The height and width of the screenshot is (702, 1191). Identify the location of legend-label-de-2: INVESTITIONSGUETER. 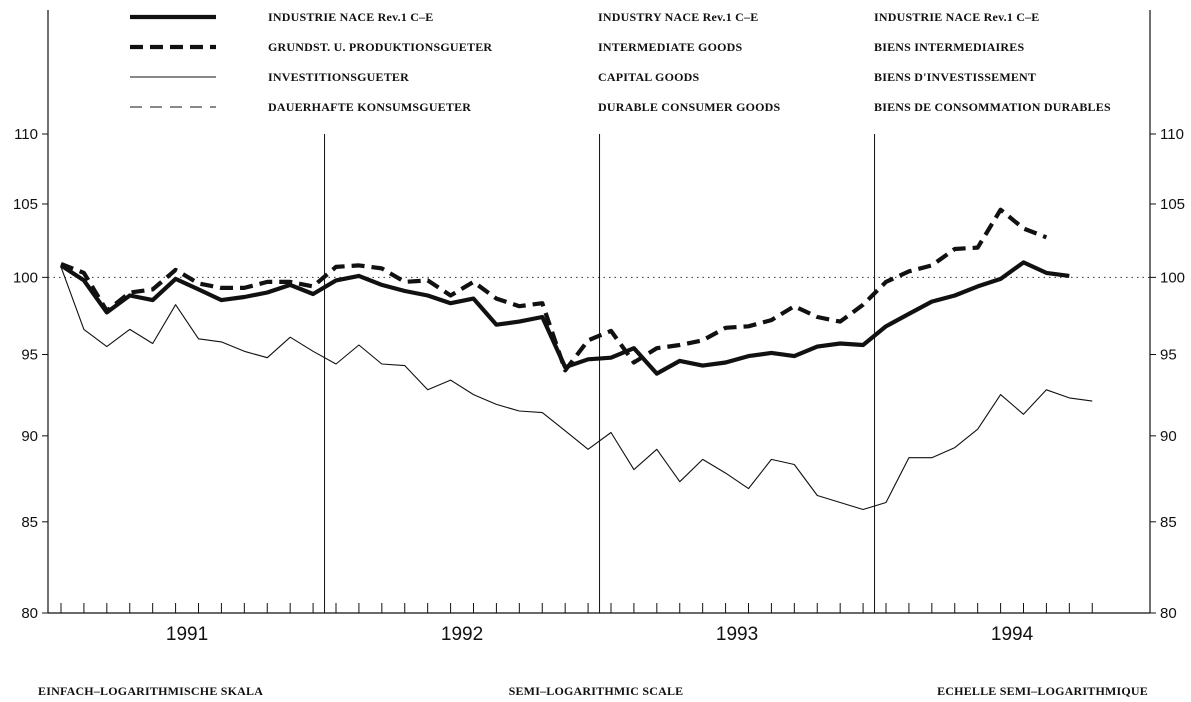
(338, 77).